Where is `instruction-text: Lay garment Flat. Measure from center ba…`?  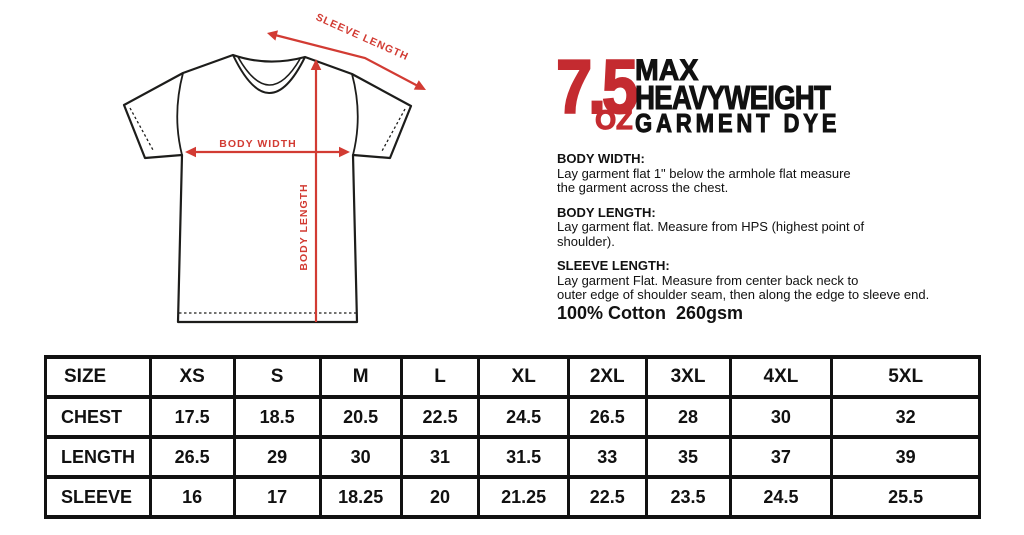
instruction-text: Lay garment Flat. Measure from center ba… is located at coordinates (708, 280).